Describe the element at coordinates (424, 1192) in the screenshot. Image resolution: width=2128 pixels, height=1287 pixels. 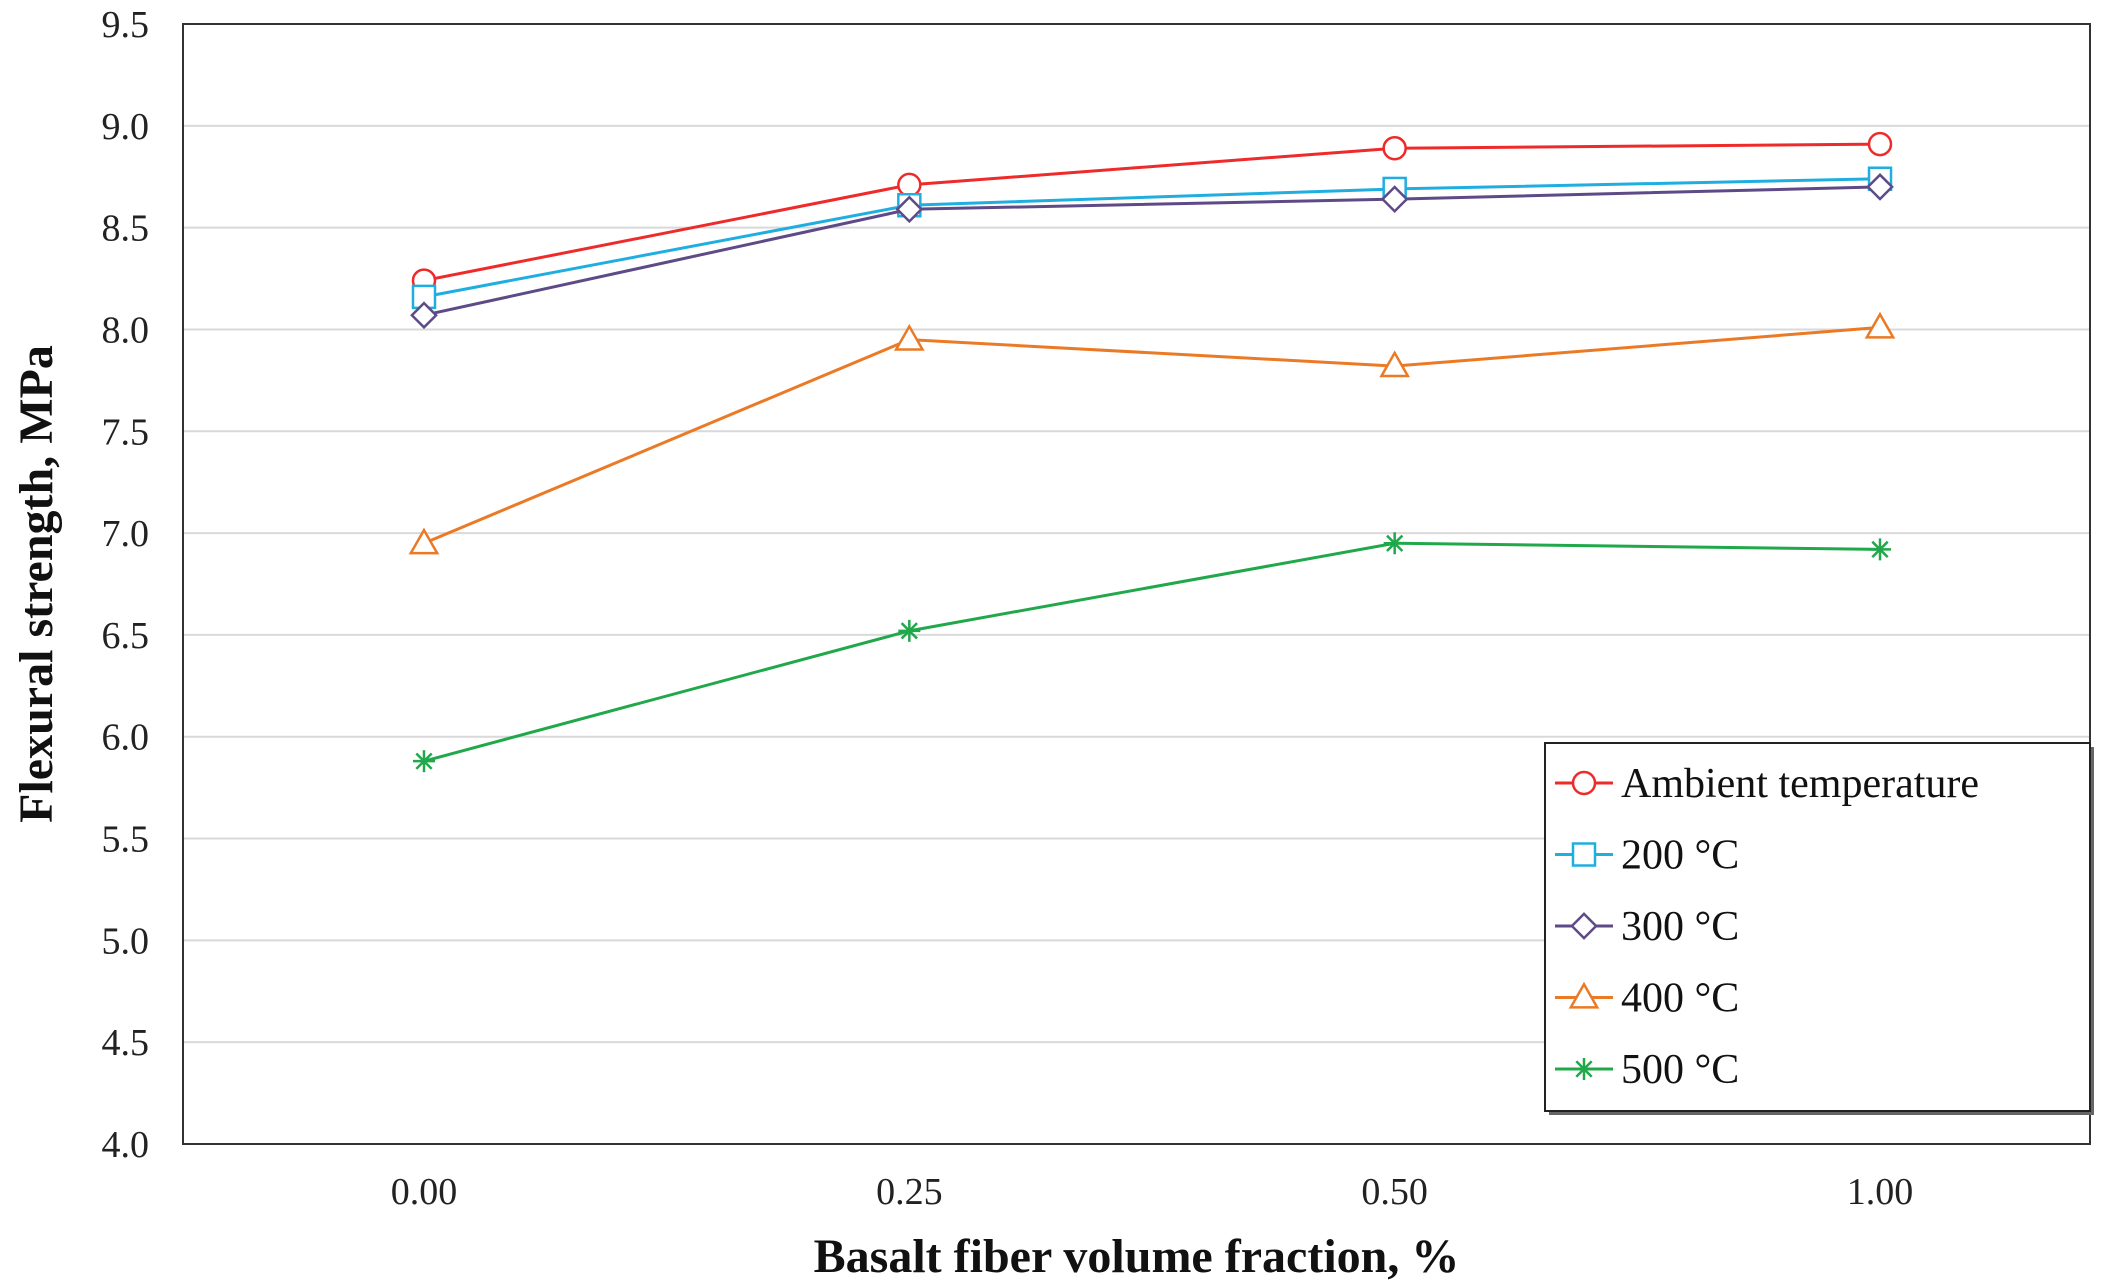
I see `x-tick-label: 0.00` at that location.